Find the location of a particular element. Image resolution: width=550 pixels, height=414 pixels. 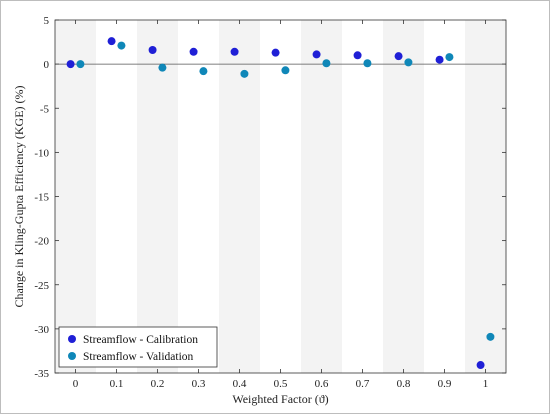

y-tick-label: -35 is located at coordinates (41, 374).